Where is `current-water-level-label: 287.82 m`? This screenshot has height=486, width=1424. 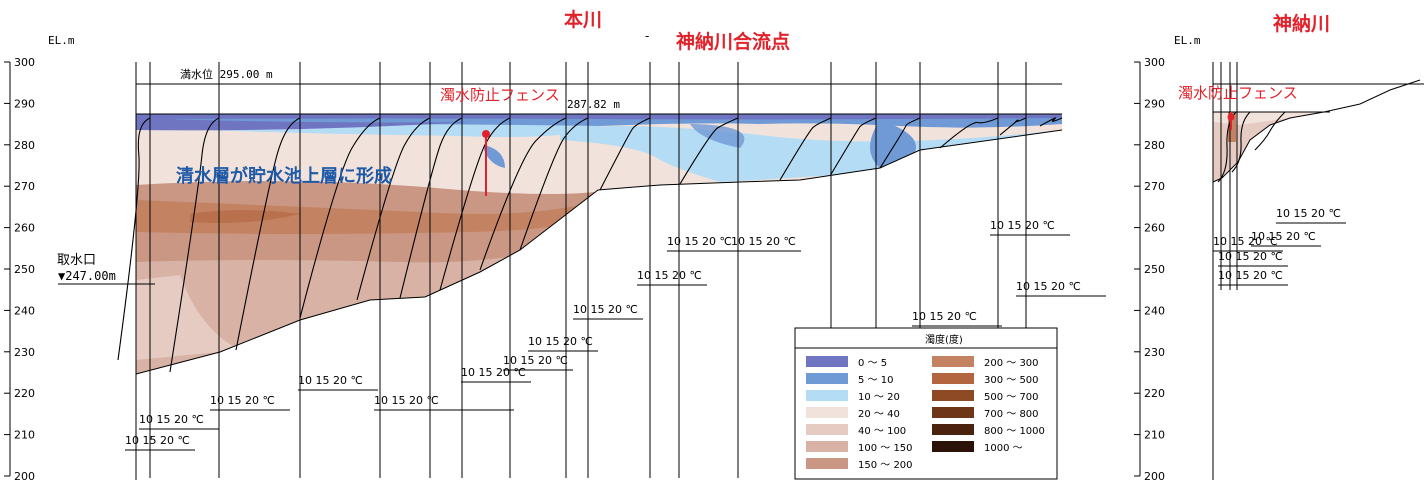
current-water-level-label: 287.82 m is located at coordinates (593, 104).